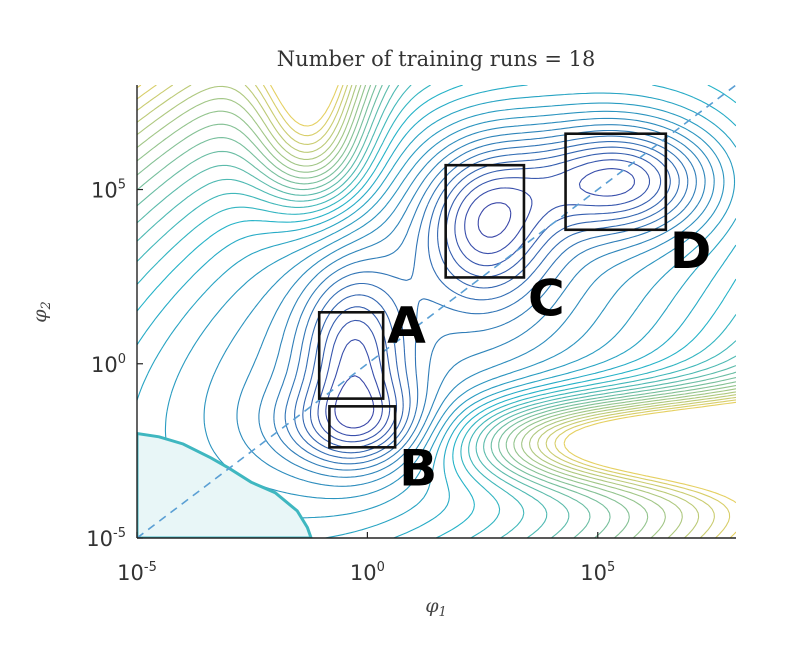  I want to click on y-axis-label: φ2, so click(41, 312).